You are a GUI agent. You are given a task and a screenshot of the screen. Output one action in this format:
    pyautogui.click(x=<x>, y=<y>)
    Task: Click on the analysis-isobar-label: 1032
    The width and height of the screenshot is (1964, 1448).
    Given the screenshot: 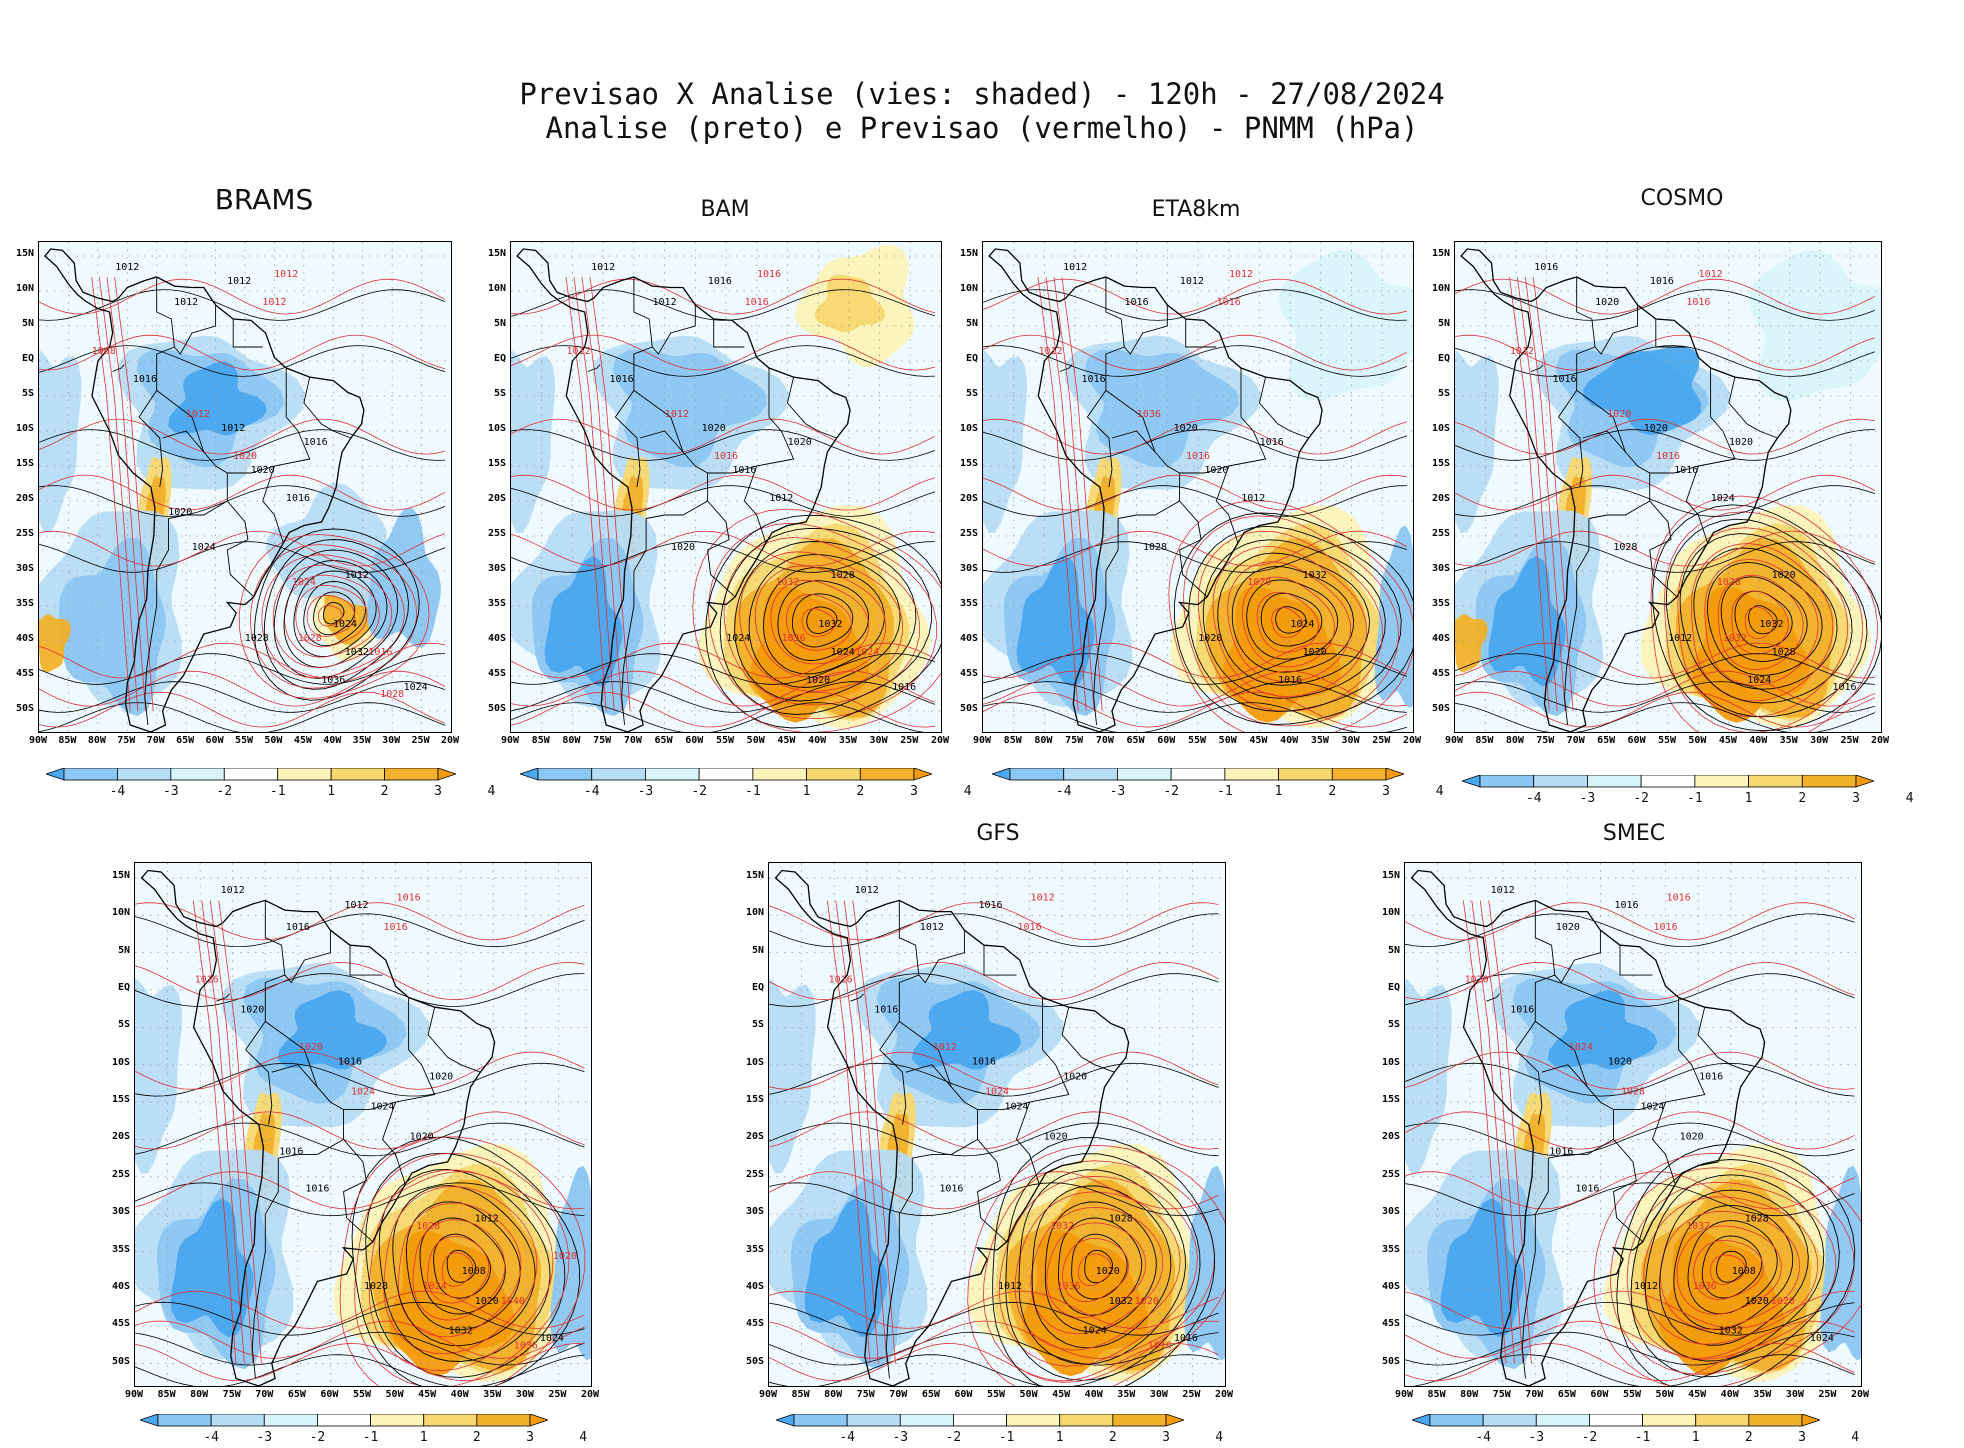 What is the action you would take?
    pyautogui.click(x=830, y=624)
    